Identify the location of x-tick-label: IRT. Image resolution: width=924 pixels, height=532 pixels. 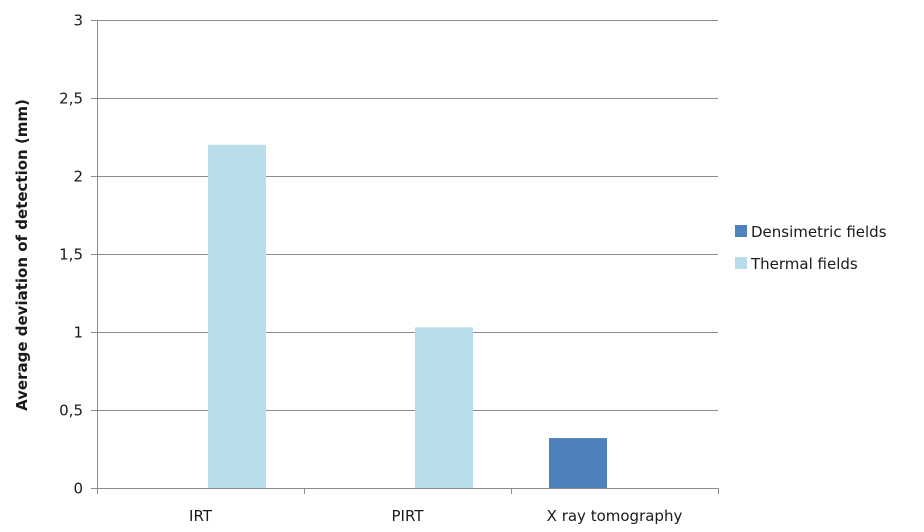
(201, 516).